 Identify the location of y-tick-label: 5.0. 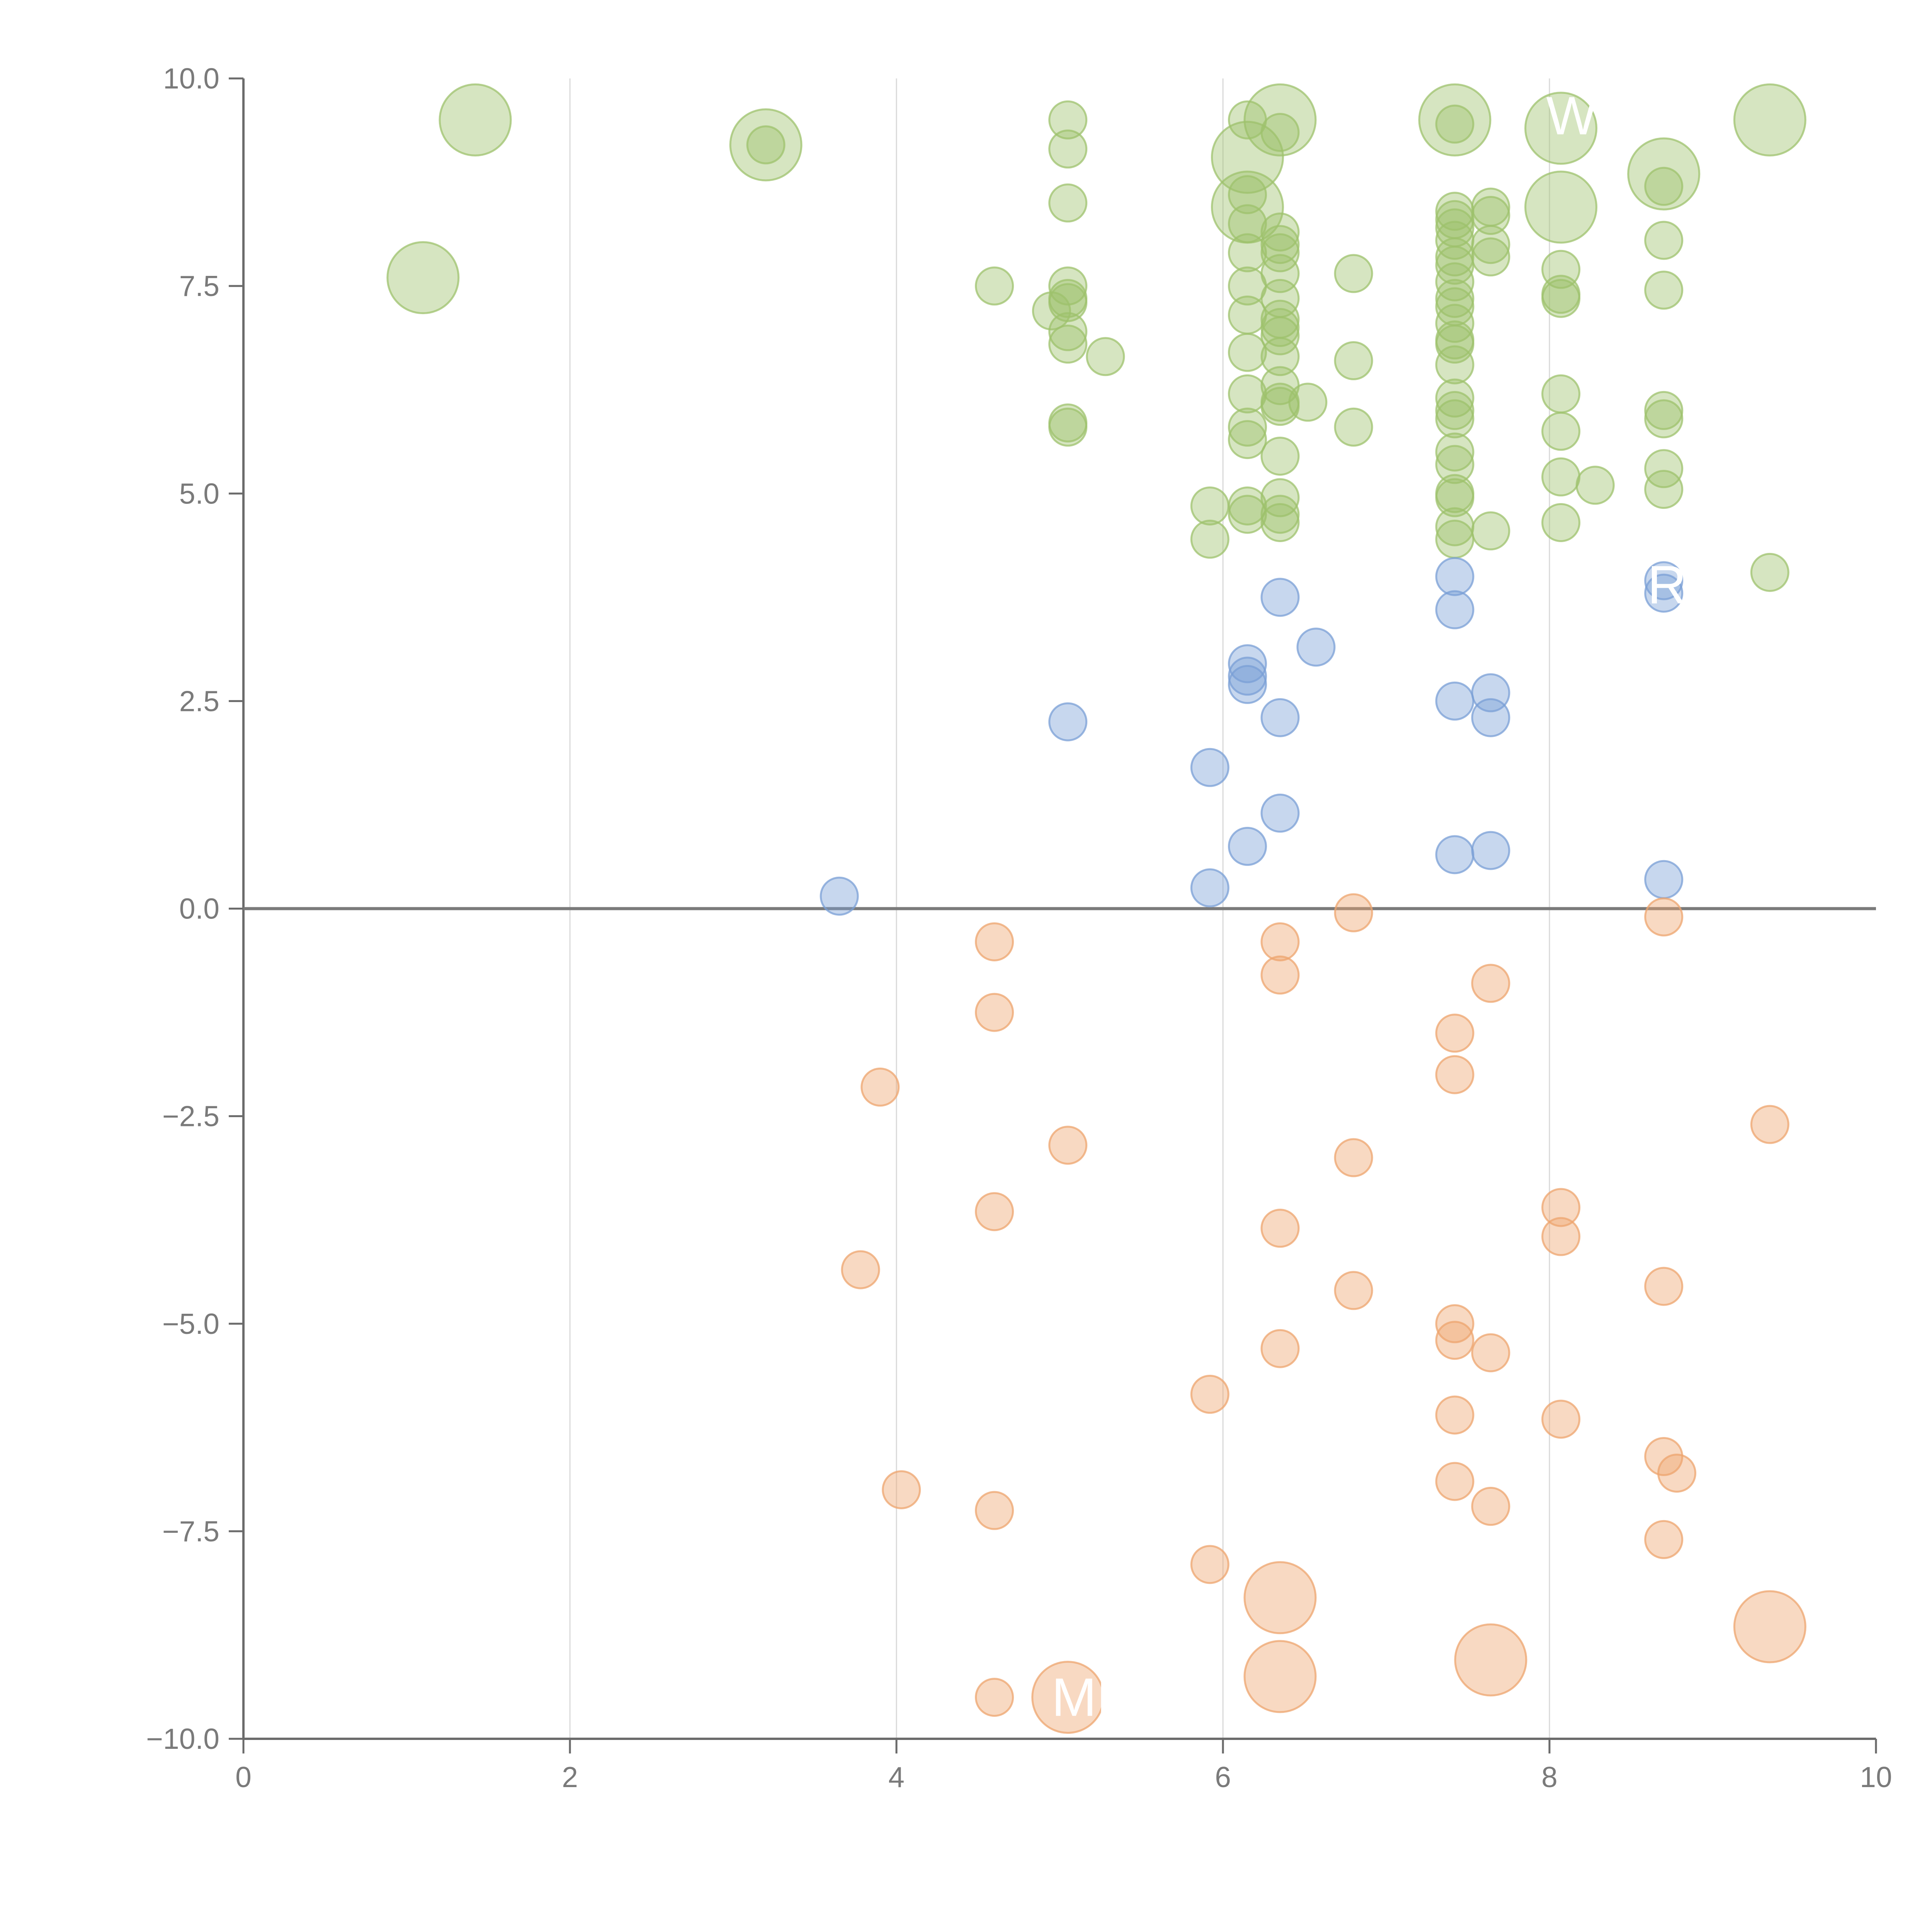
(199, 493).